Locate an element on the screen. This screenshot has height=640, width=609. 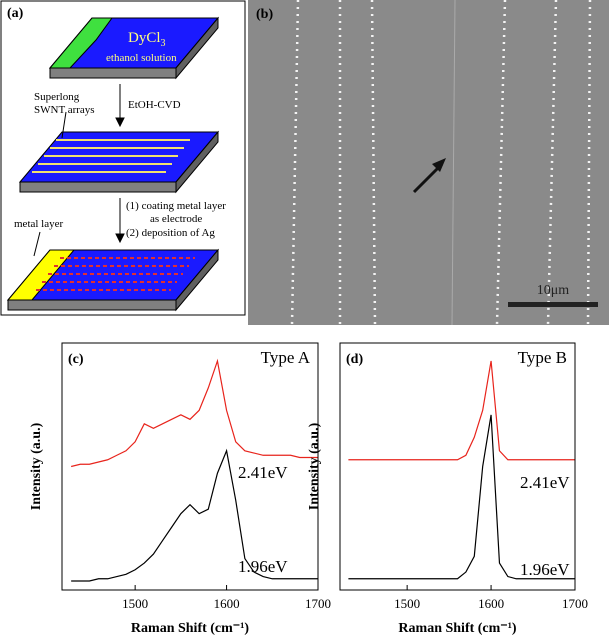
step: (1) coating metal layer is located at coordinates (176, 206).